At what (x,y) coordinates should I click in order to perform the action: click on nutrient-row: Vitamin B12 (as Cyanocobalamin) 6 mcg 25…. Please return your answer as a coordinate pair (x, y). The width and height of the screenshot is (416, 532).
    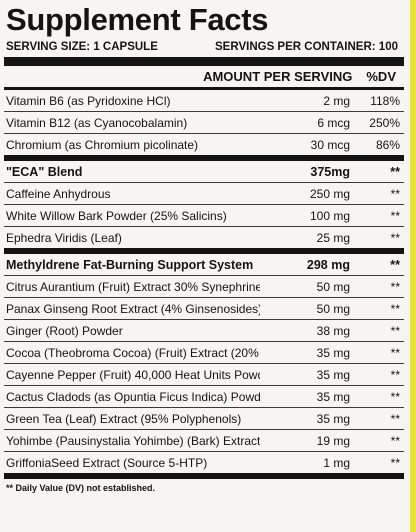
    Looking at the image, I should click on (204, 123).